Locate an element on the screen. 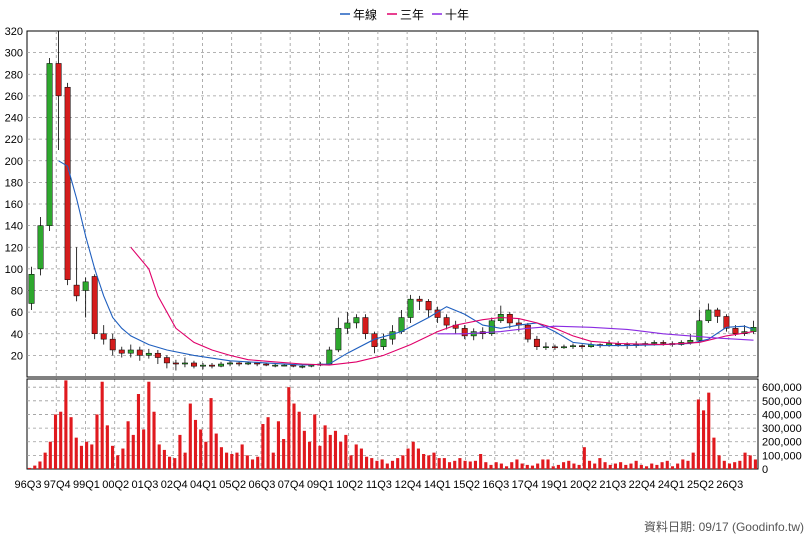 The width and height of the screenshot is (808, 545). y2-tick-label: 0 is located at coordinates (765, 470).